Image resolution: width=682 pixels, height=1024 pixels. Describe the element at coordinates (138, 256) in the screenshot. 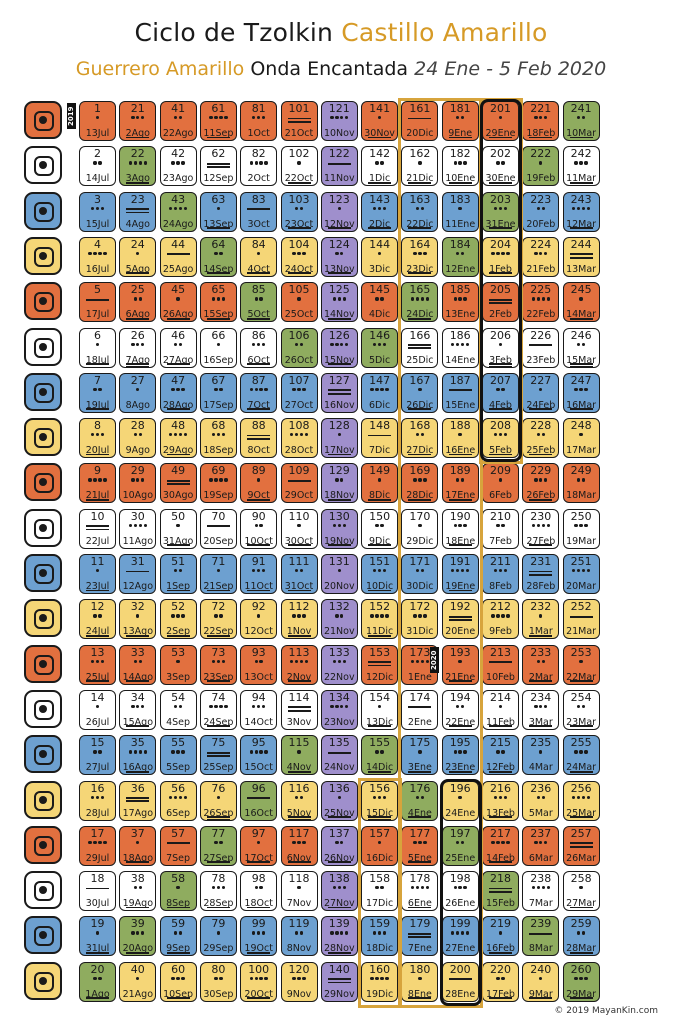

I see `kin-cell: 24 5Ago` at that location.